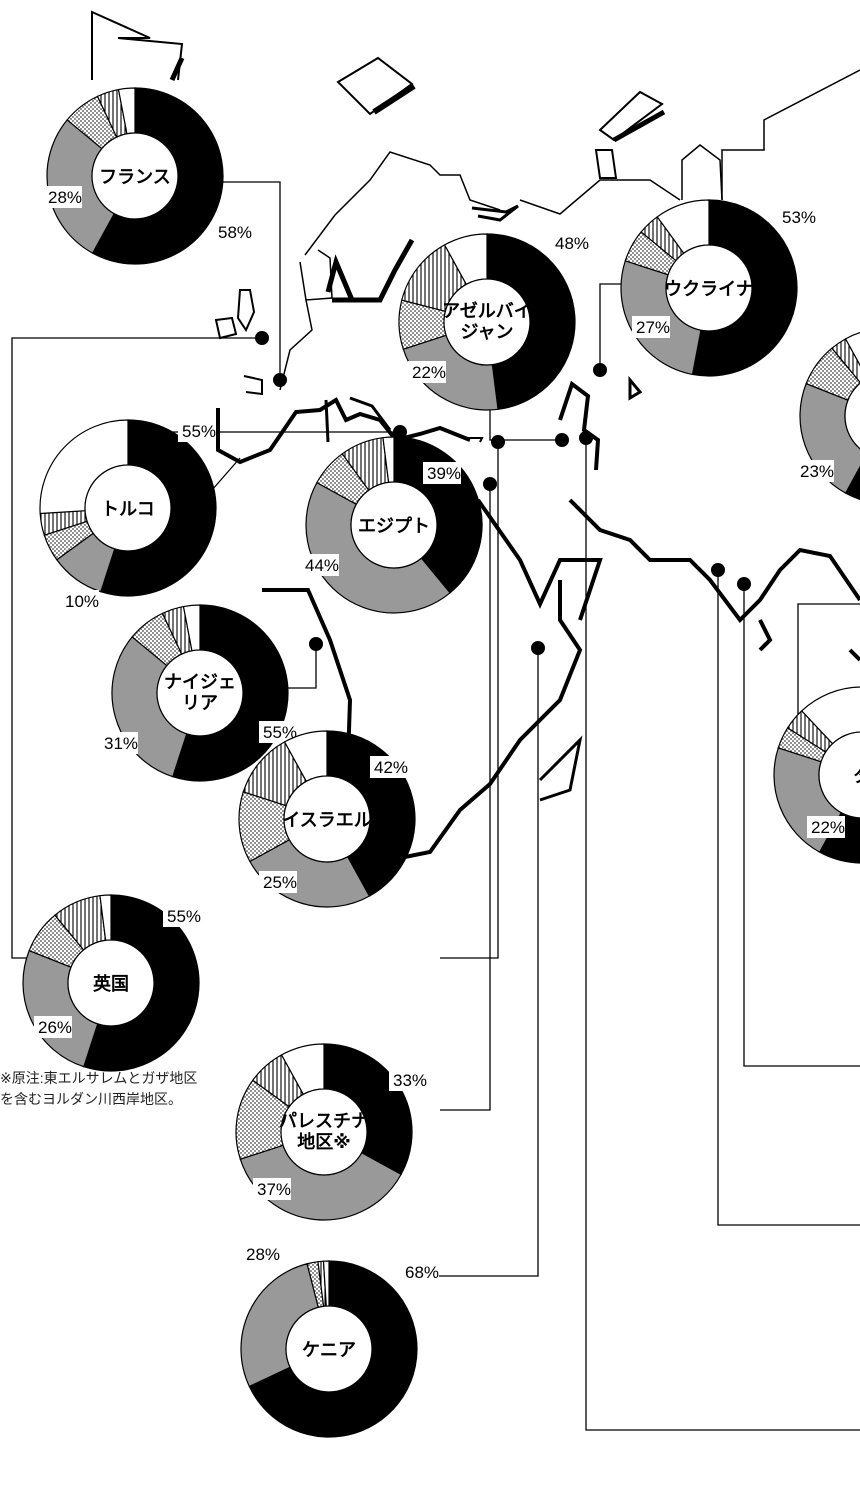 Image resolution: width=860 pixels, height=1493 pixels. I want to click on donut-1: アゼルバイジャン 48% 22%, so click(493, 321).